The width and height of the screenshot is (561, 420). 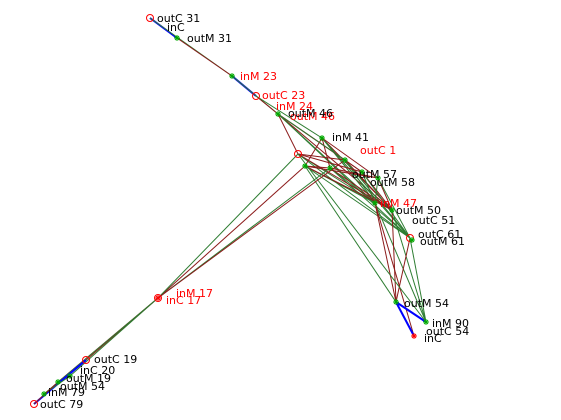 I want to click on node-hub, so click(x=345, y=160).